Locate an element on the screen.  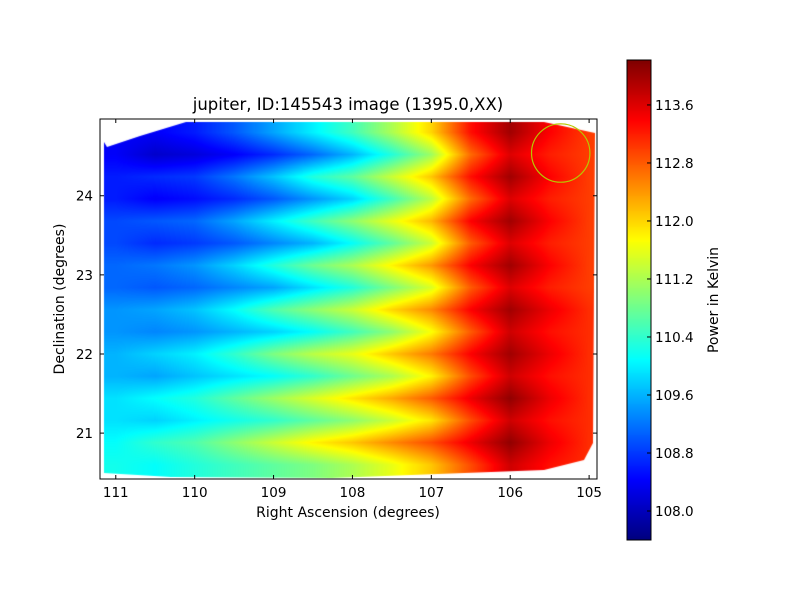
colorbar-tick-label: 109.6 is located at coordinates (674, 396).